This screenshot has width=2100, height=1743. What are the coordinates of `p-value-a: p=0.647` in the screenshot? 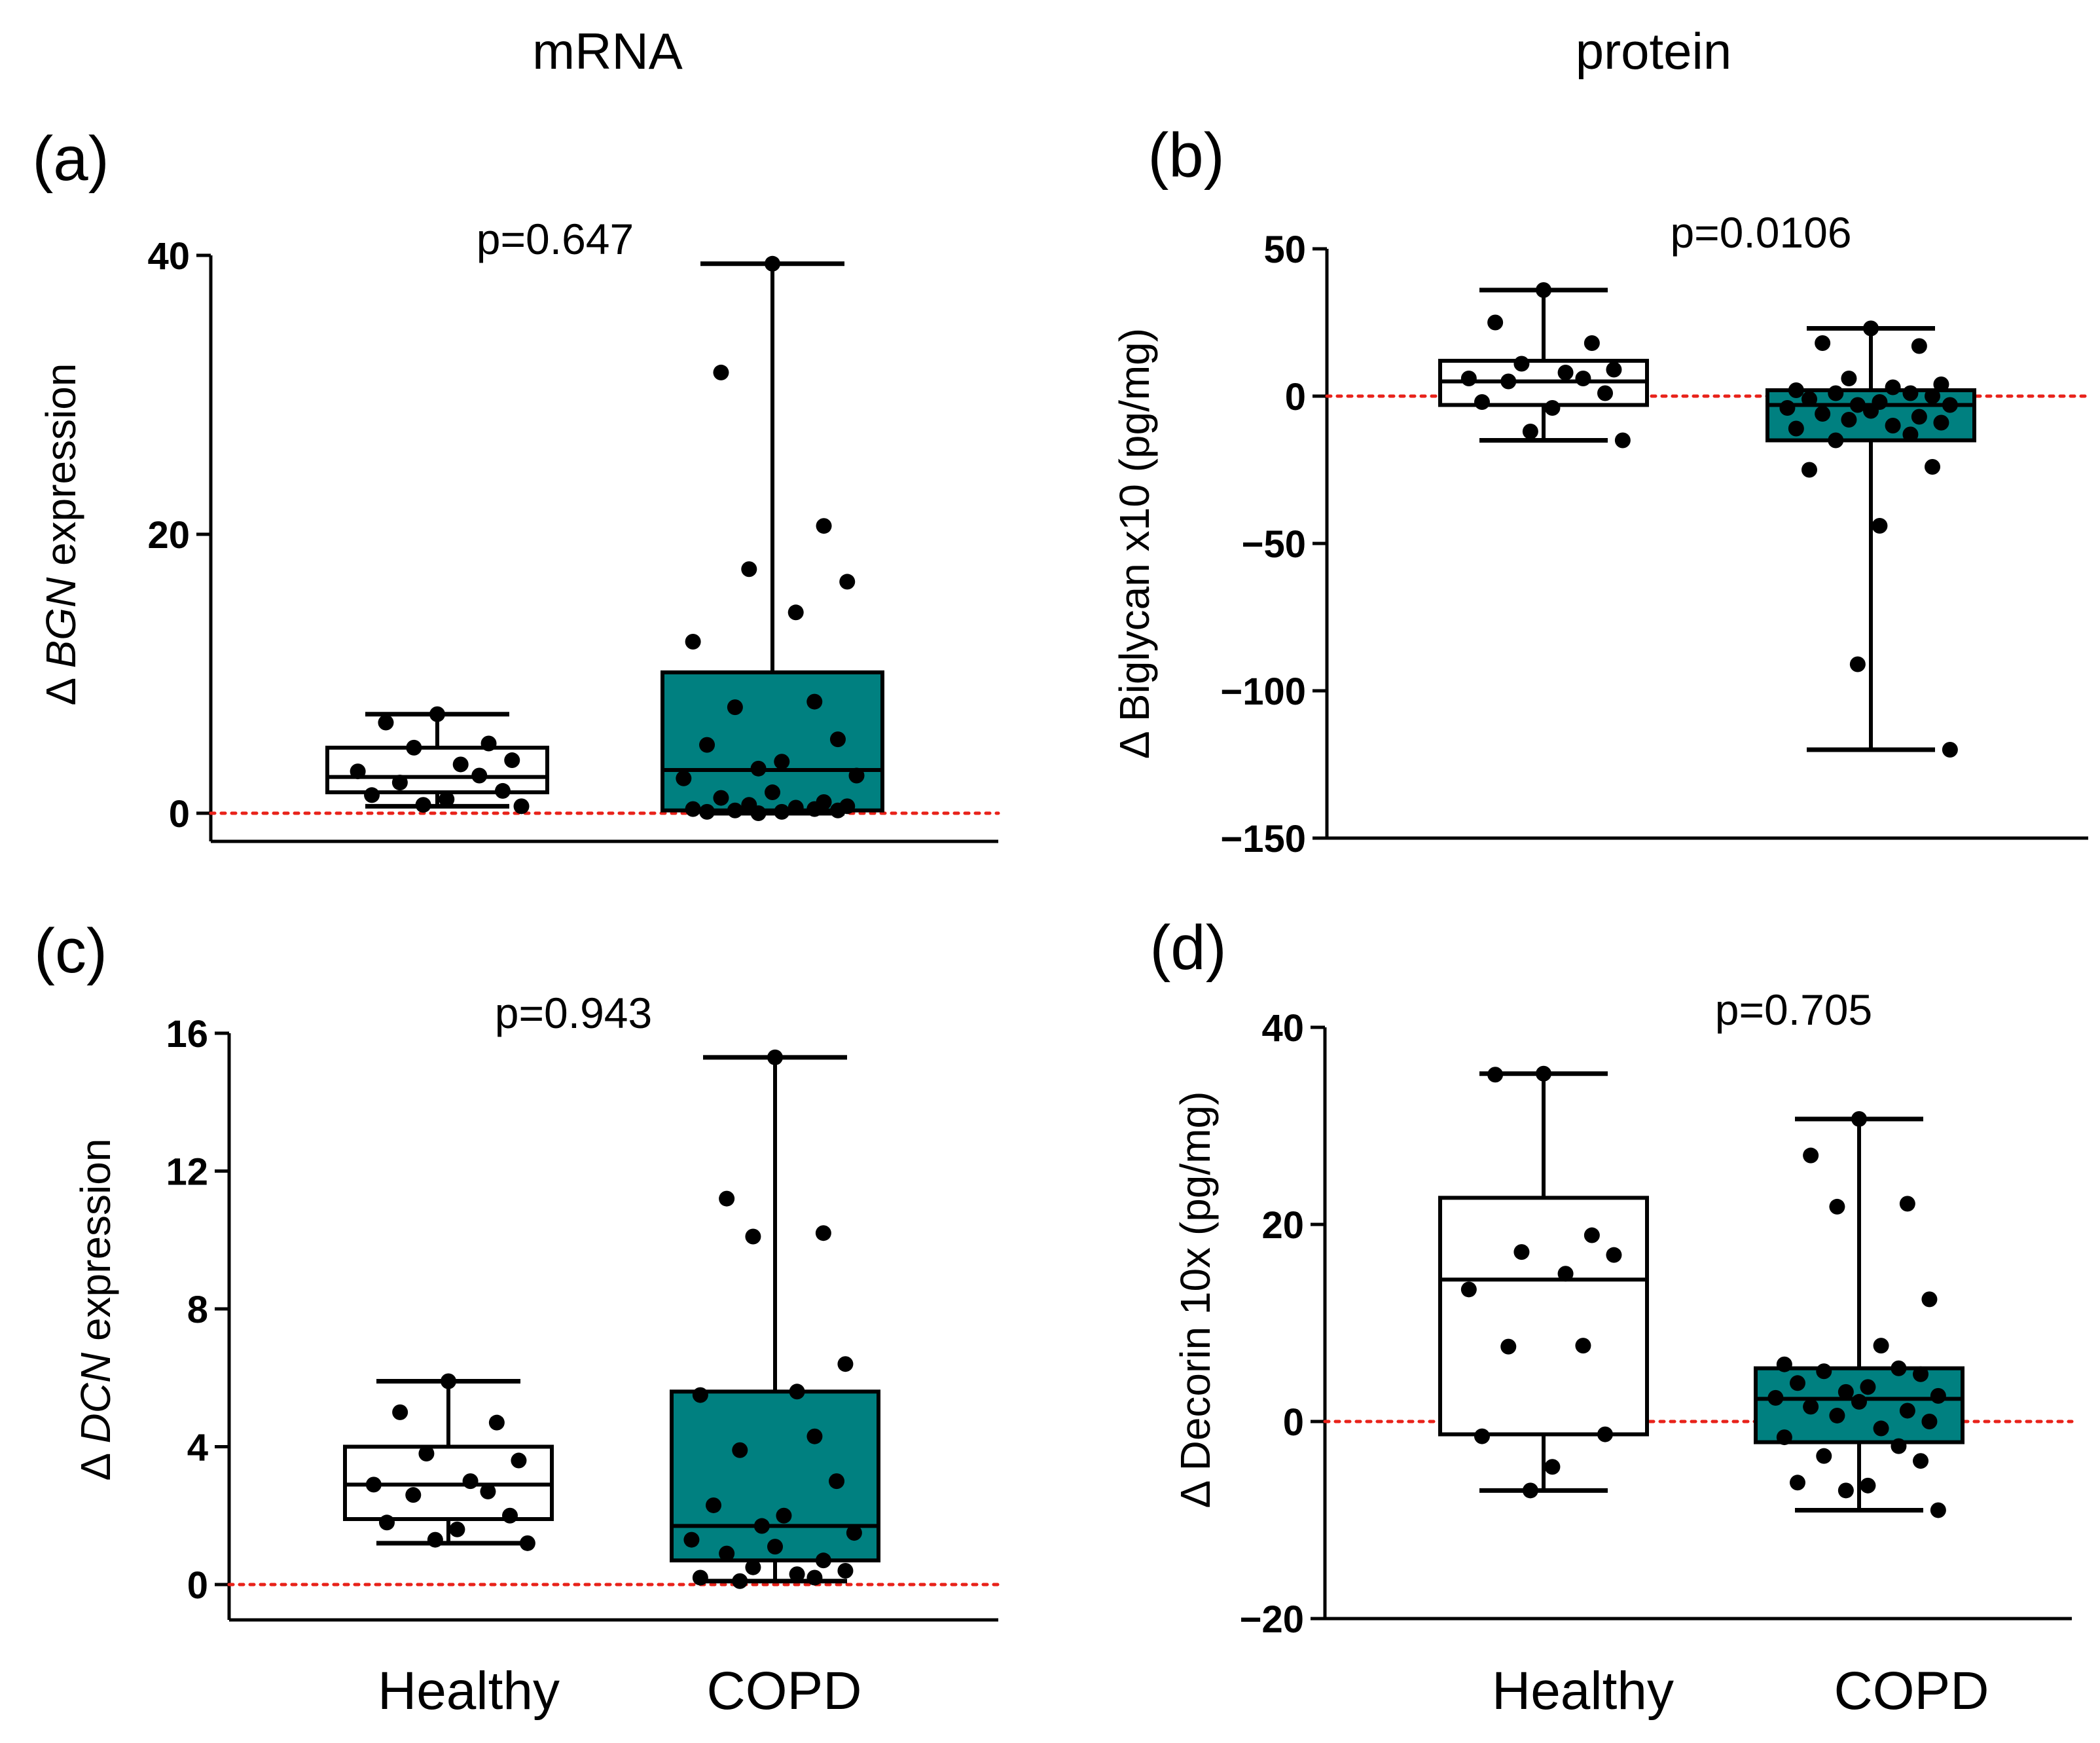 It's located at (555, 239).